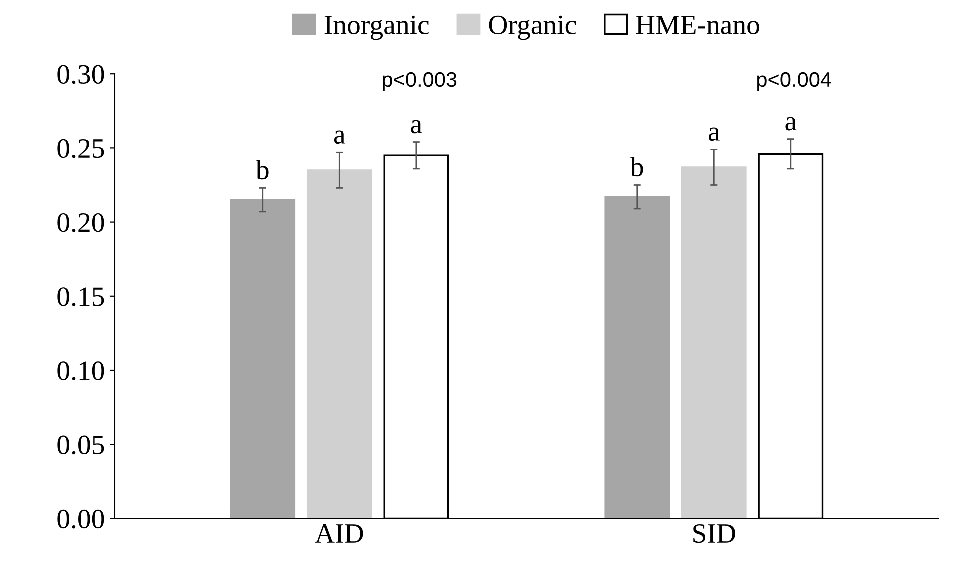 The image size is (958, 570). I want to click on y-tick-label: 0.10, so click(81, 371).